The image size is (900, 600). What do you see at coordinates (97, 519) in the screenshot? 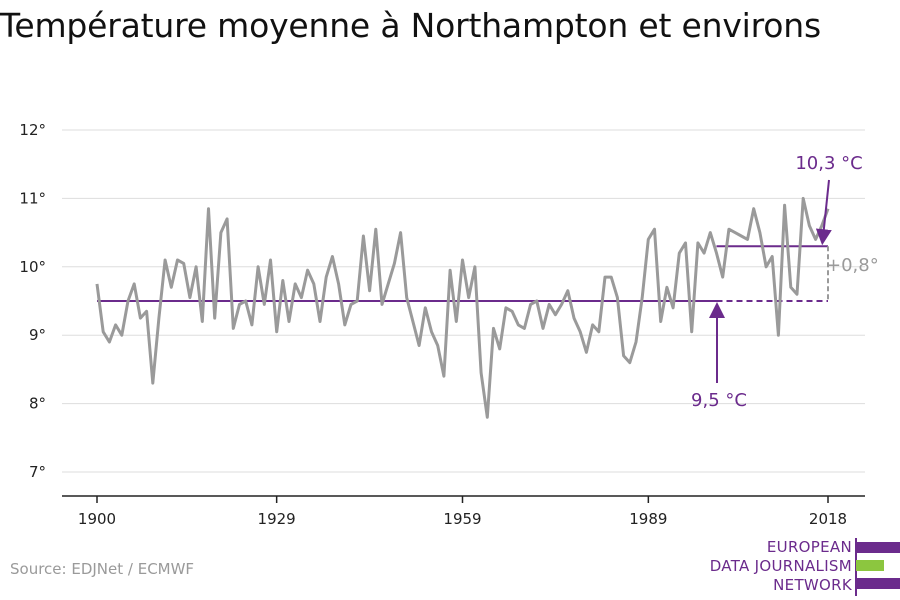
I see `x-tick-label: 1900` at bounding box center [97, 519].